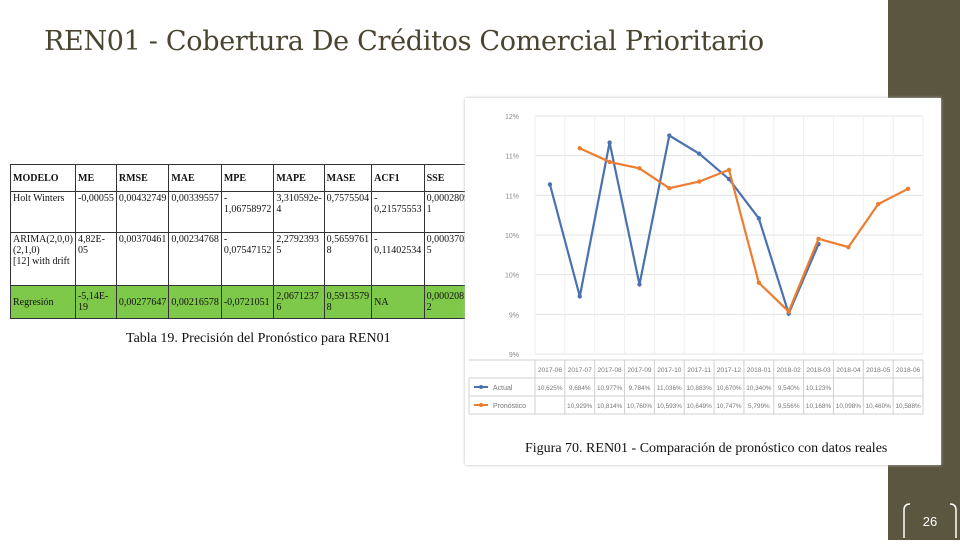 This screenshot has height=545, width=960. I want to click on table-header-cell: RMSE, so click(142, 178).